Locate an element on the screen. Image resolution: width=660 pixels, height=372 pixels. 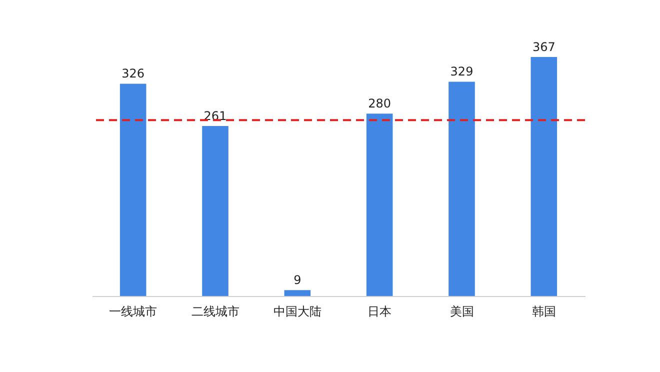
x-tick-label: 韩国 is located at coordinates (544, 311).